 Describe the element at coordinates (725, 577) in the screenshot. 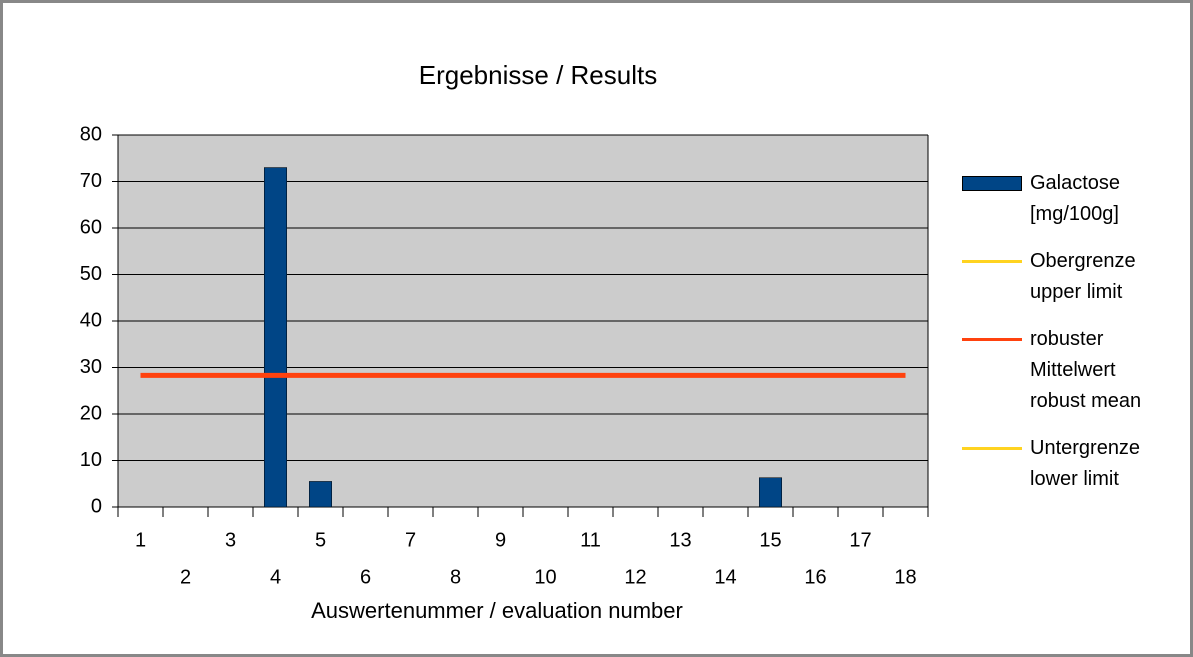

I see `x-tick-label: 14` at that location.